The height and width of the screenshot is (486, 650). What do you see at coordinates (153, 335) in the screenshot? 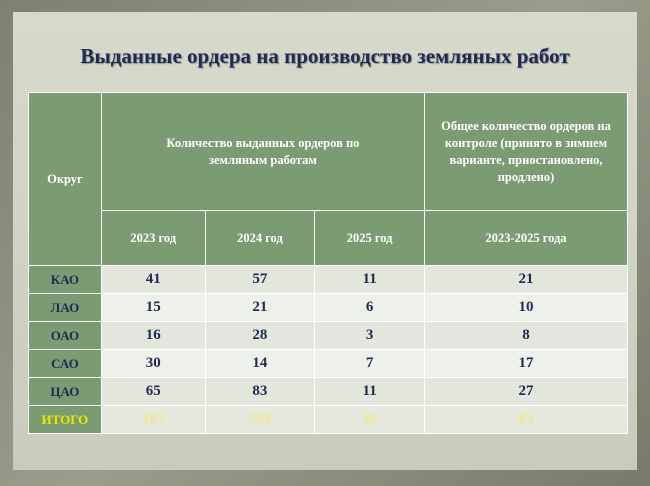
I see `cell-value: 16` at bounding box center [153, 335].